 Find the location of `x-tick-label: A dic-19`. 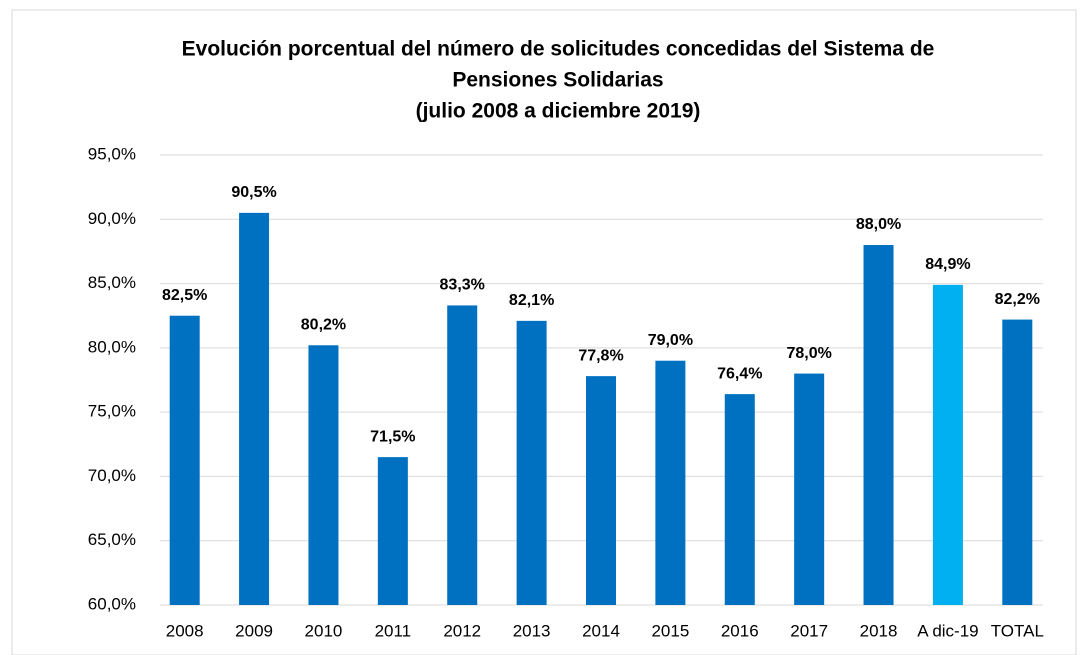

x-tick-label: A dic-19 is located at coordinates (947, 630).